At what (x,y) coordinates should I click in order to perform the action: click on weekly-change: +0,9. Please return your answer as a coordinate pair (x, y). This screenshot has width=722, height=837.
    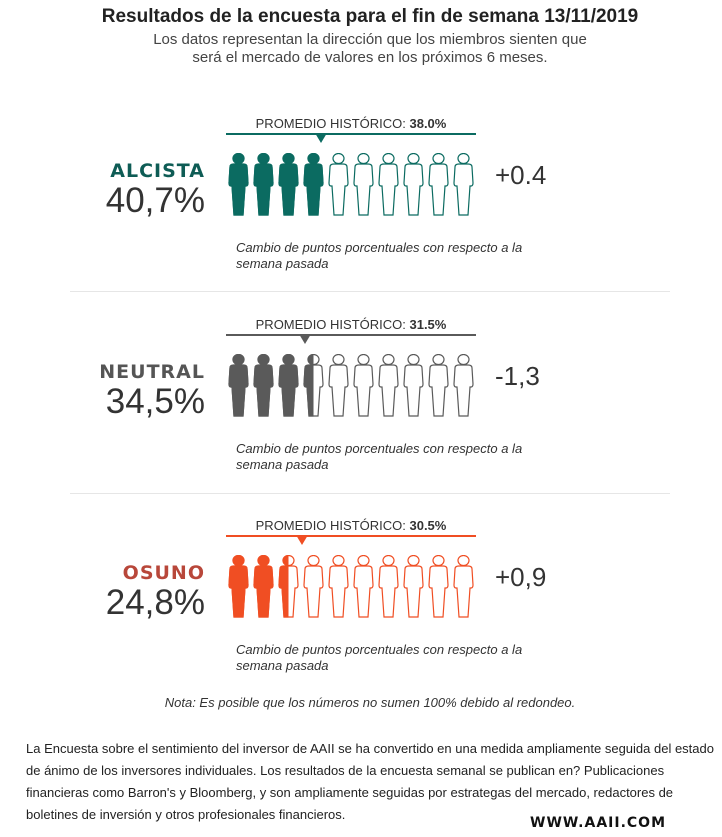
    Looking at the image, I should click on (521, 577).